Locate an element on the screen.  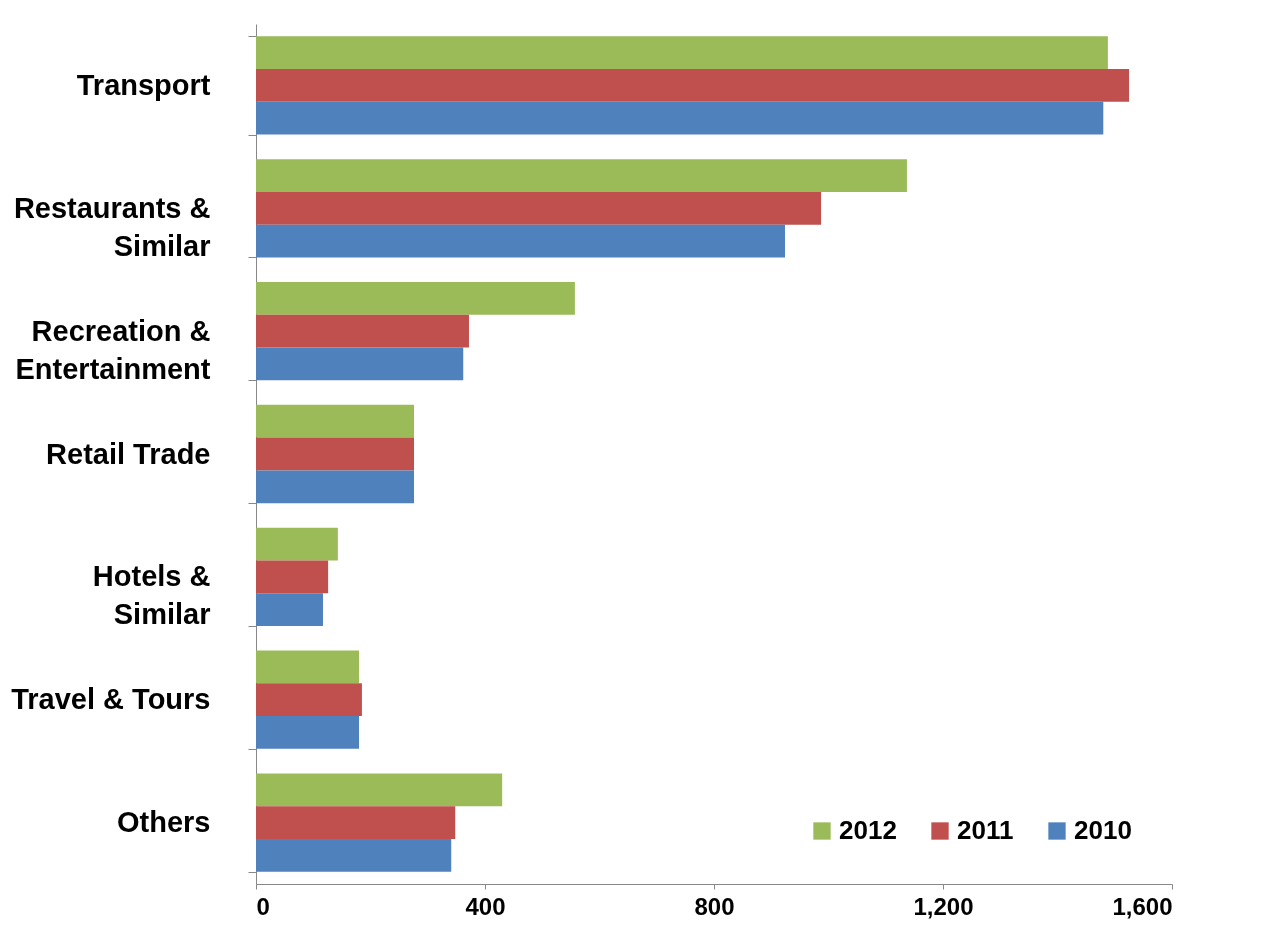
x-tick-label: 0 is located at coordinates (263, 906).